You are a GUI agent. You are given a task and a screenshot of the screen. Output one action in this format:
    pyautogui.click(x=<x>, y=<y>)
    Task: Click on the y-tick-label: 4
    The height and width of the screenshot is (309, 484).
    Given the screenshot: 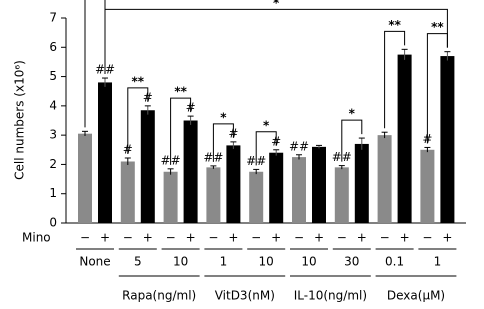 What is the action you would take?
    pyautogui.click(x=53, y=105)
    